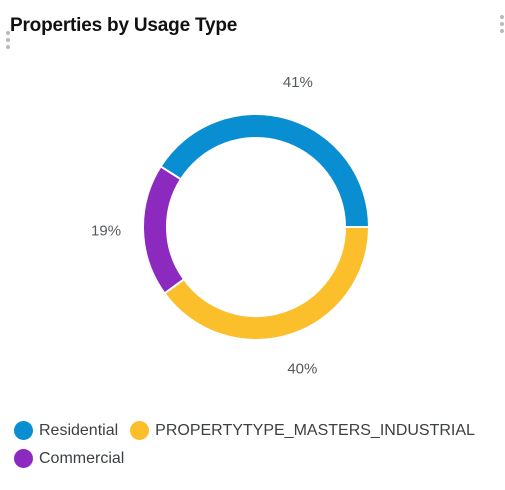 This screenshot has height=490, width=505. What do you see at coordinates (302, 369) in the screenshot?
I see `data-label-propertytype-masters-industrial: 40%` at bounding box center [302, 369].